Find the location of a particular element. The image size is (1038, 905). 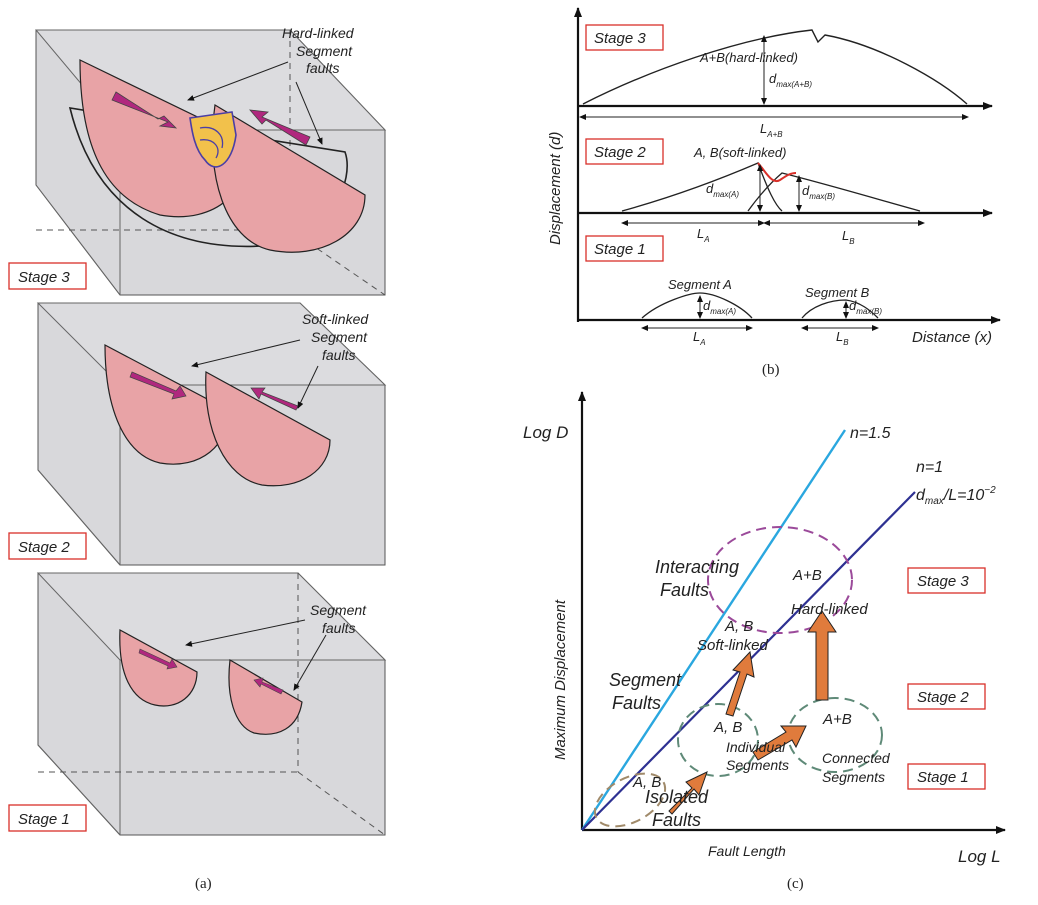

block-stage3: Hard-linked Segment faults Stage 3 is located at coordinates (197, 160).